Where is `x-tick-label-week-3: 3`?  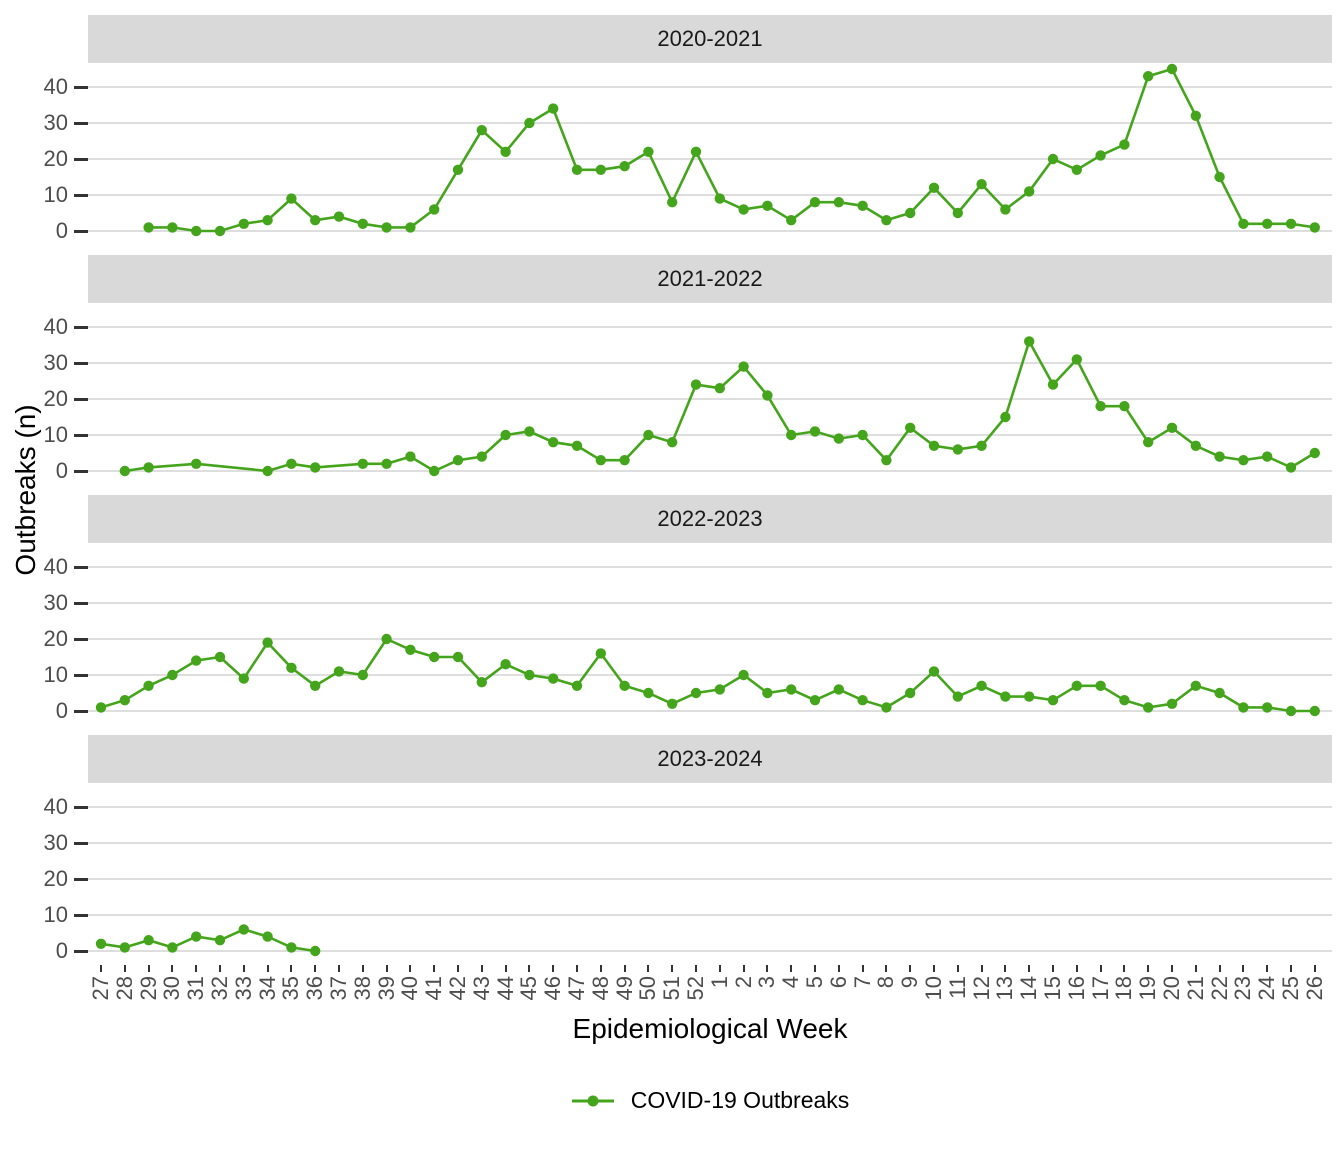
x-tick-label-week-3: 3 is located at coordinates (767, 982).